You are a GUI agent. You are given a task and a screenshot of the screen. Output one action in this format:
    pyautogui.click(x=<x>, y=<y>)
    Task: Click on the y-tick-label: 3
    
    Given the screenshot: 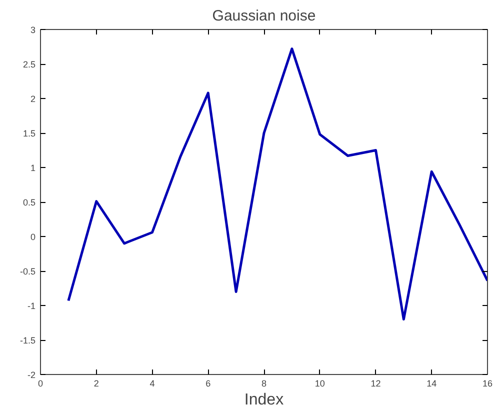 What is the action you would take?
    pyautogui.click(x=33, y=30)
    